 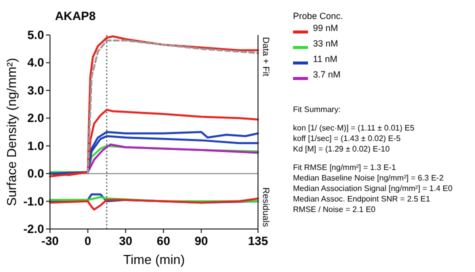 What do you see at coordinates (334, 209) in the screenshot?
I see `text: RMSE / Noise = 2.1 E0` at bounding box center [334, 209].